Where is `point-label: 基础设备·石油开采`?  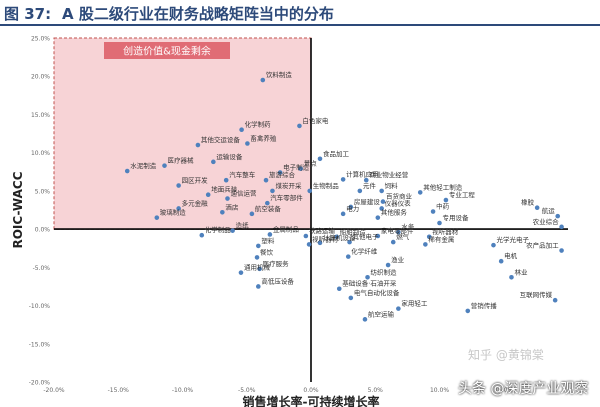 point-label: 基础设备·石油开采 is located at coordinates (369, 283).